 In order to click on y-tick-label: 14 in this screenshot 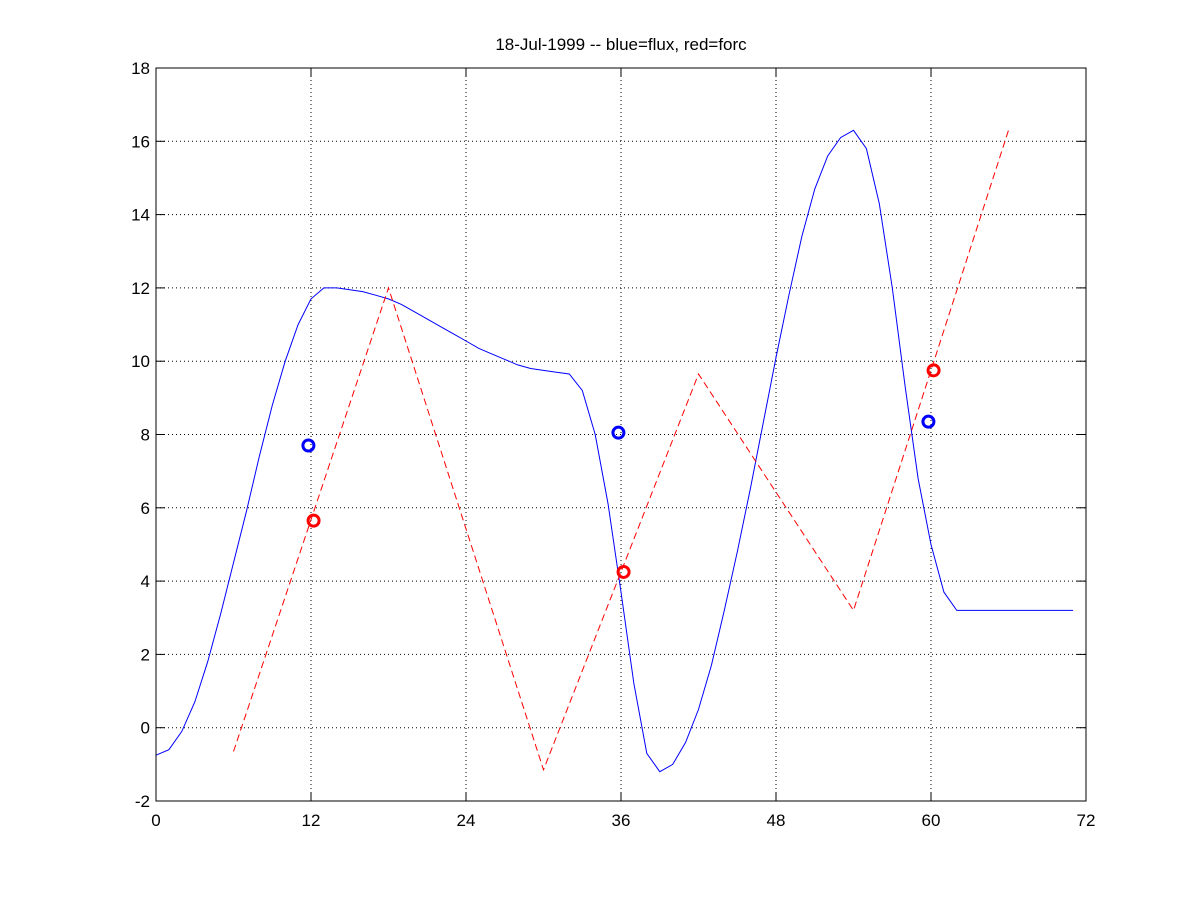, I will do `click(140, 215)`.